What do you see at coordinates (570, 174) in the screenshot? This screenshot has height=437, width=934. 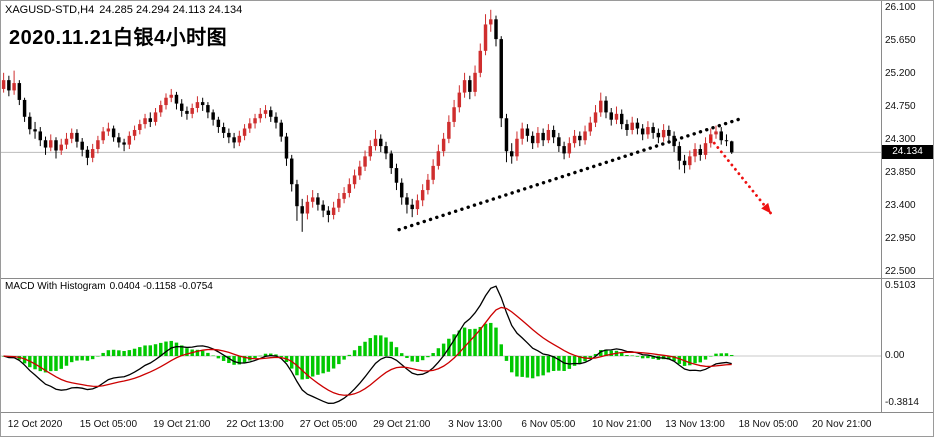 I see `trendline-annotation` at bounding box center [570, 174].